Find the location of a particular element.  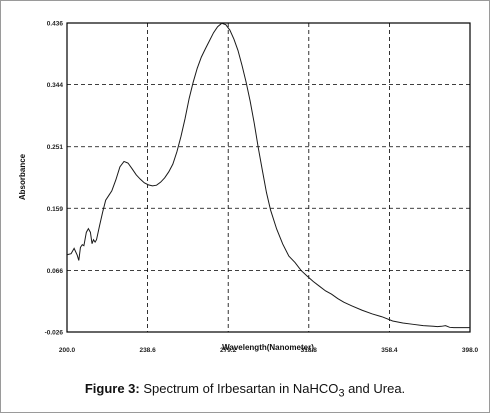

y-tick-label: 0.436 is located at coordinates (55, 24).